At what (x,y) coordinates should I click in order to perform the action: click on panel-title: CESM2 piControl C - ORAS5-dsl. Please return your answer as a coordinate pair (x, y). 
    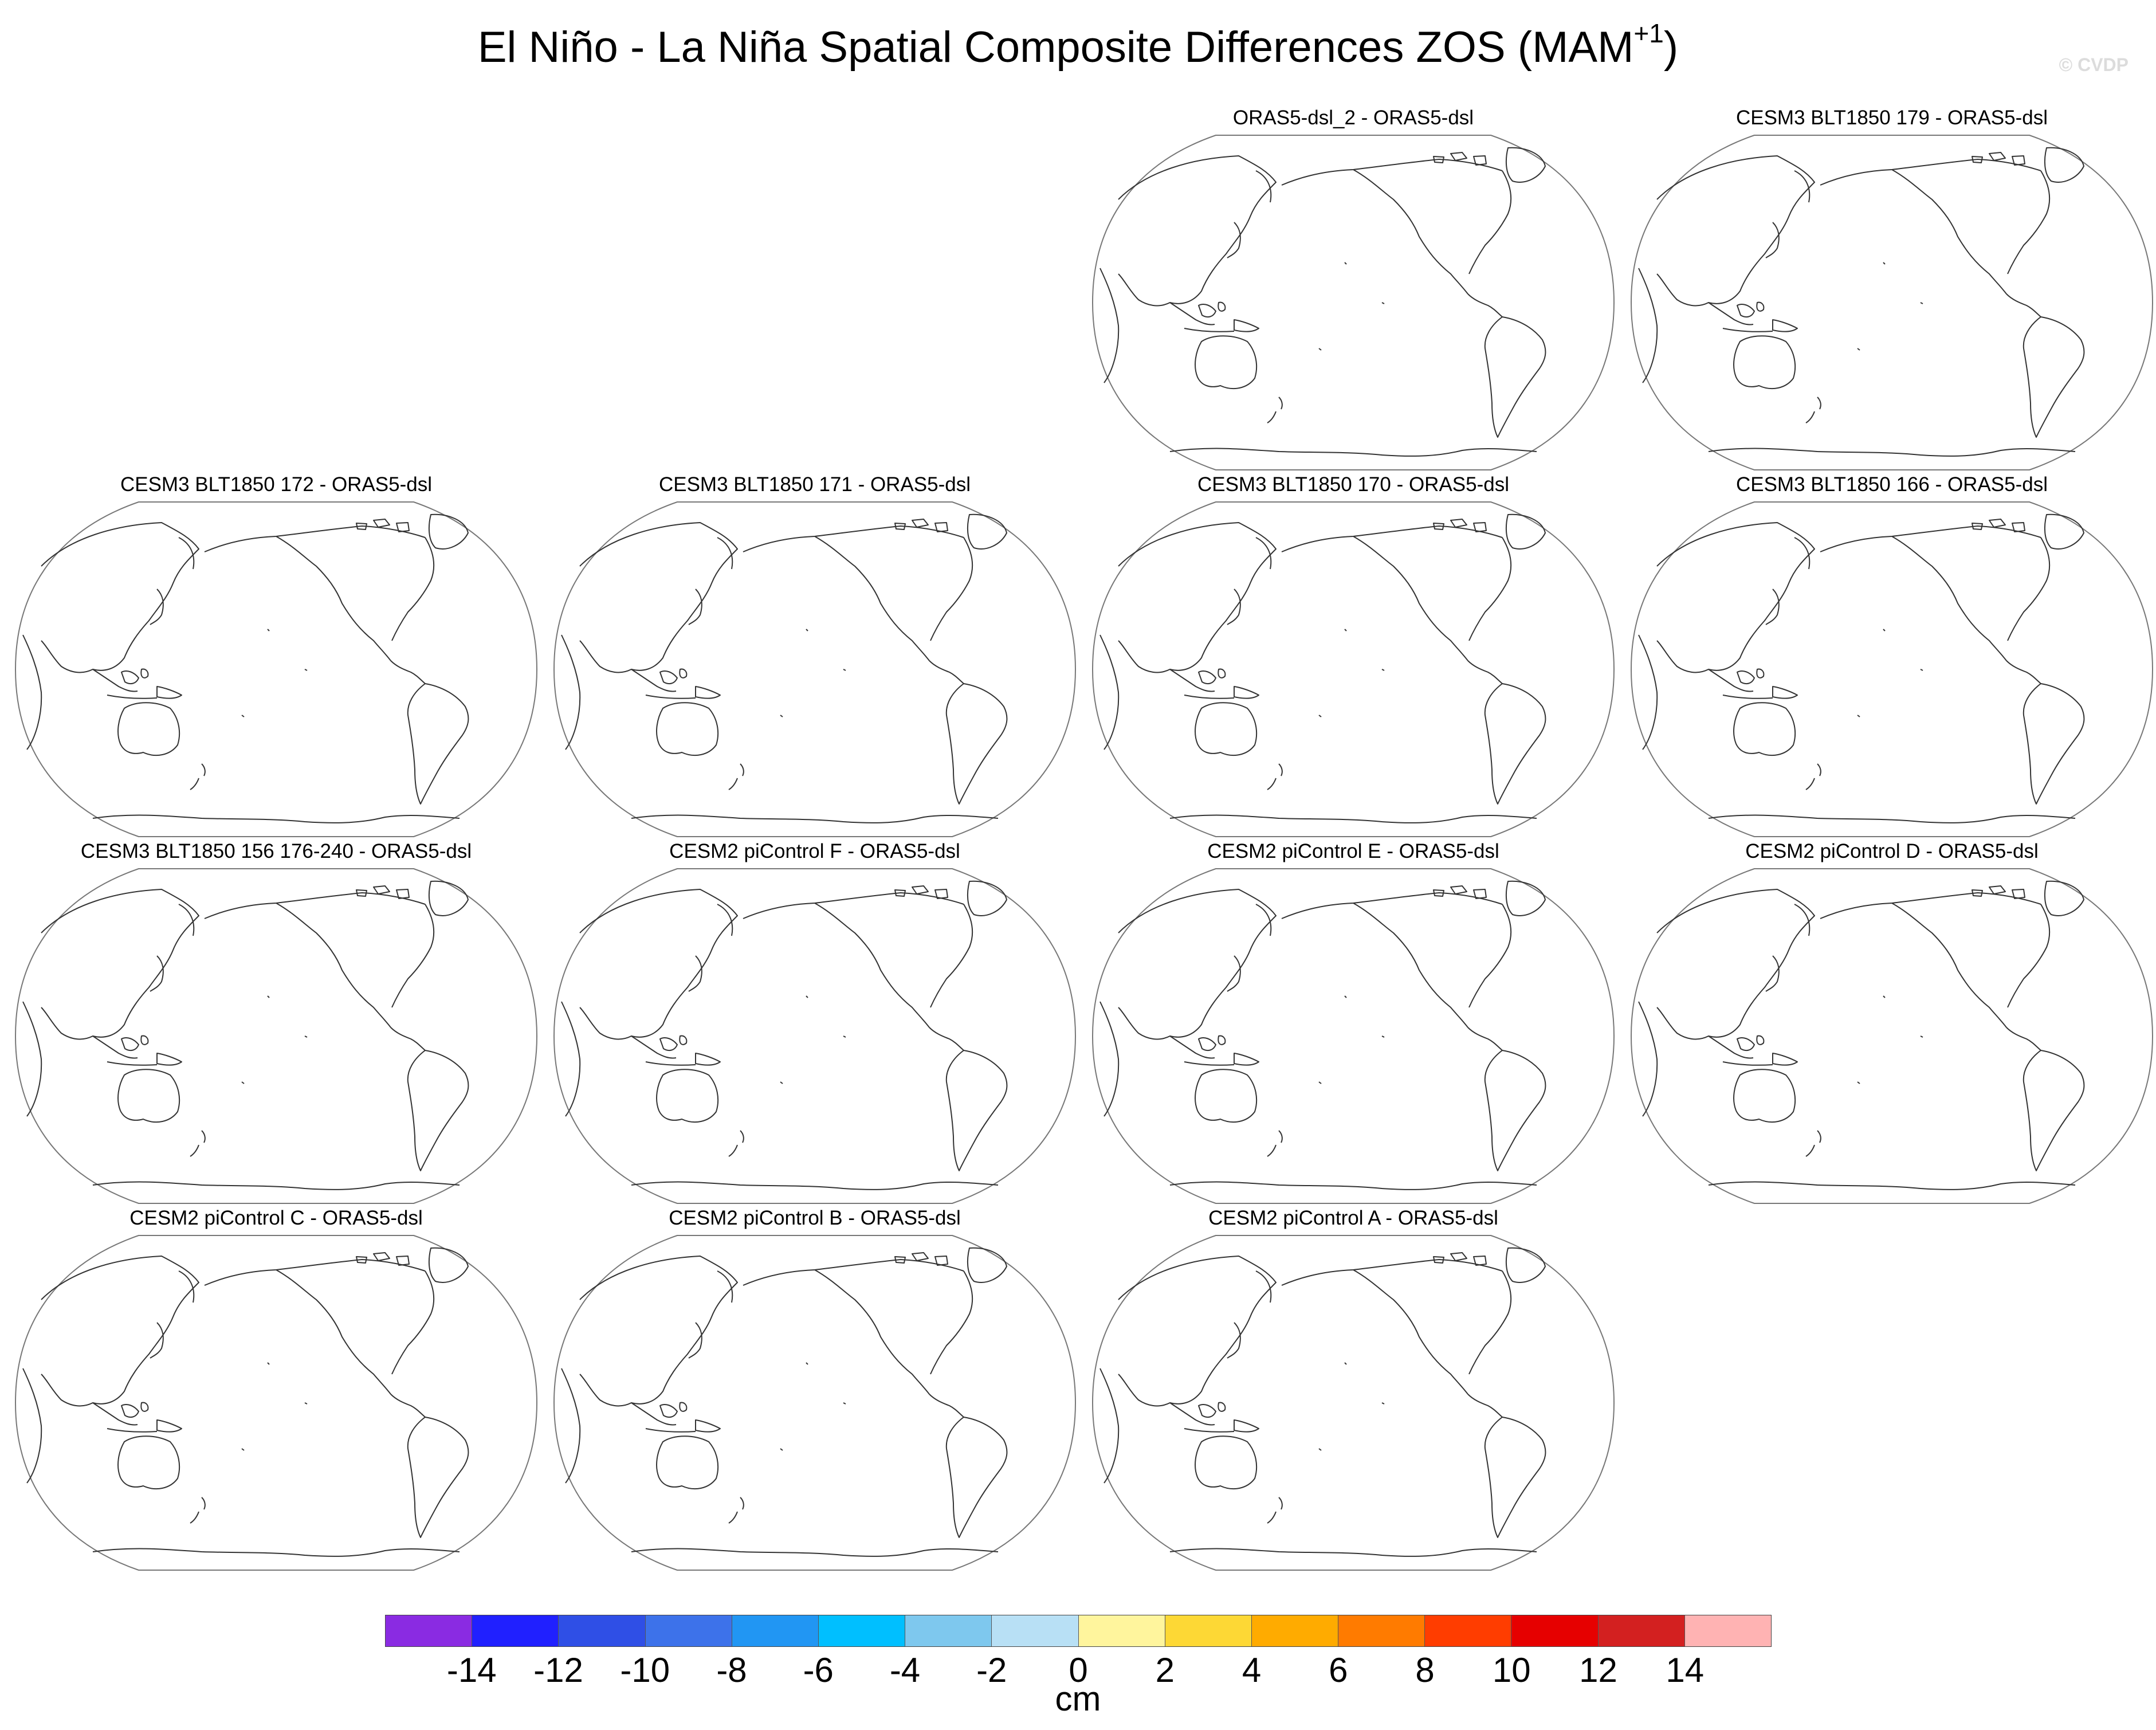
    Looking at the image, I should click on (276, 1218).